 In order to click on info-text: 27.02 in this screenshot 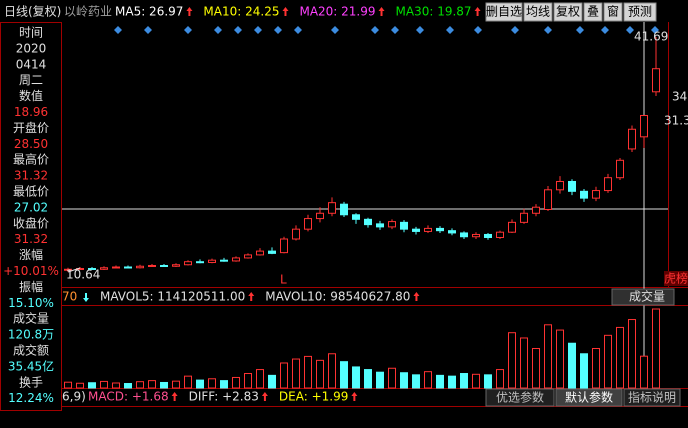, I will do `click(31, 207)`.